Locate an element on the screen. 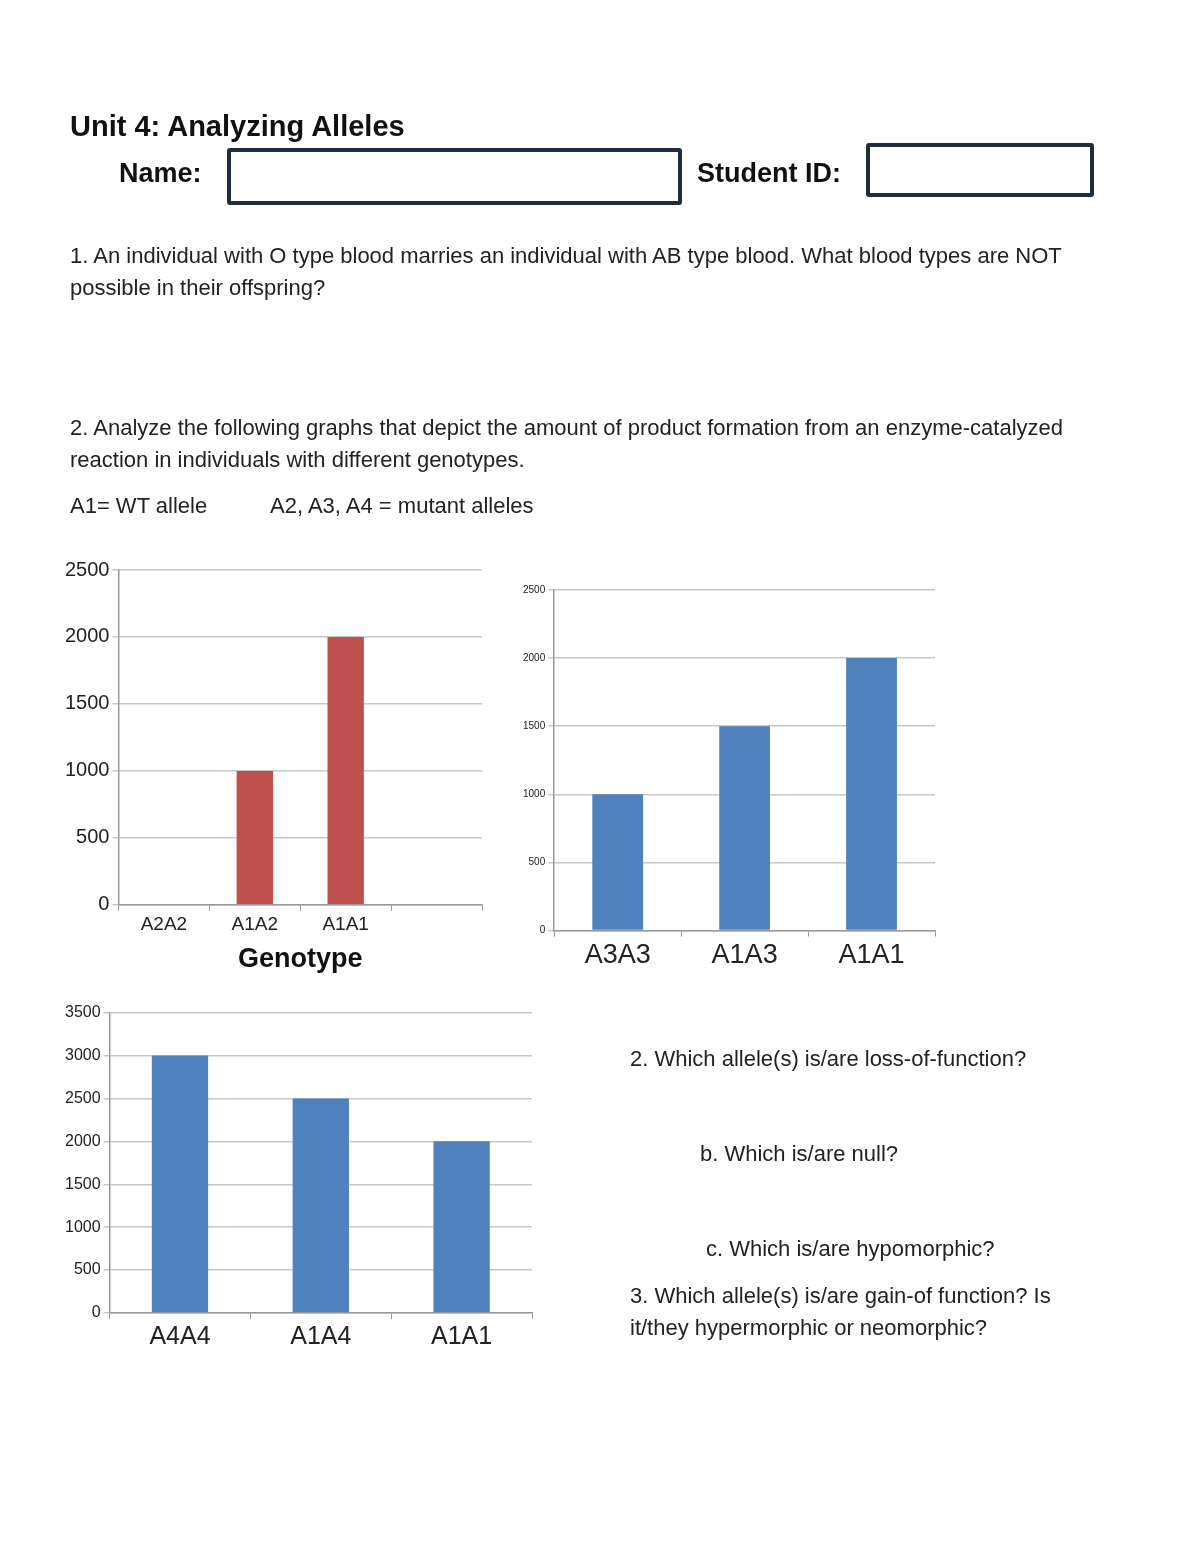  text: 2. Which allele(s) is/are loss-of-function? is located at coordinates (829, 1059).